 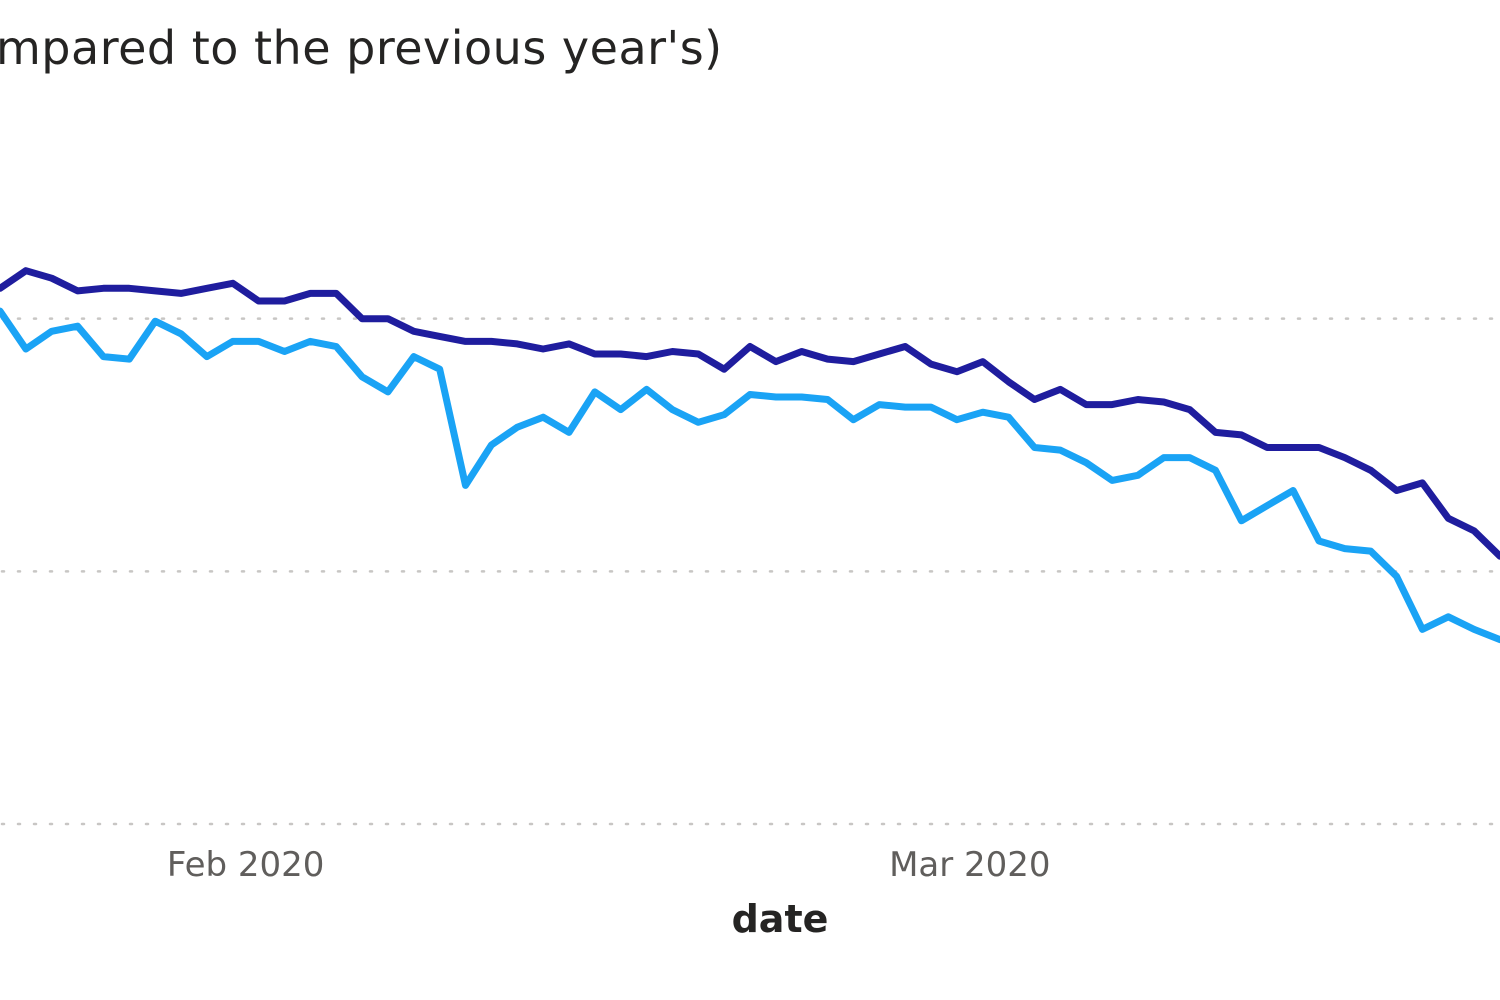 I want to click on x-tick-label: Feb 2020, so click(x=246, y=865).